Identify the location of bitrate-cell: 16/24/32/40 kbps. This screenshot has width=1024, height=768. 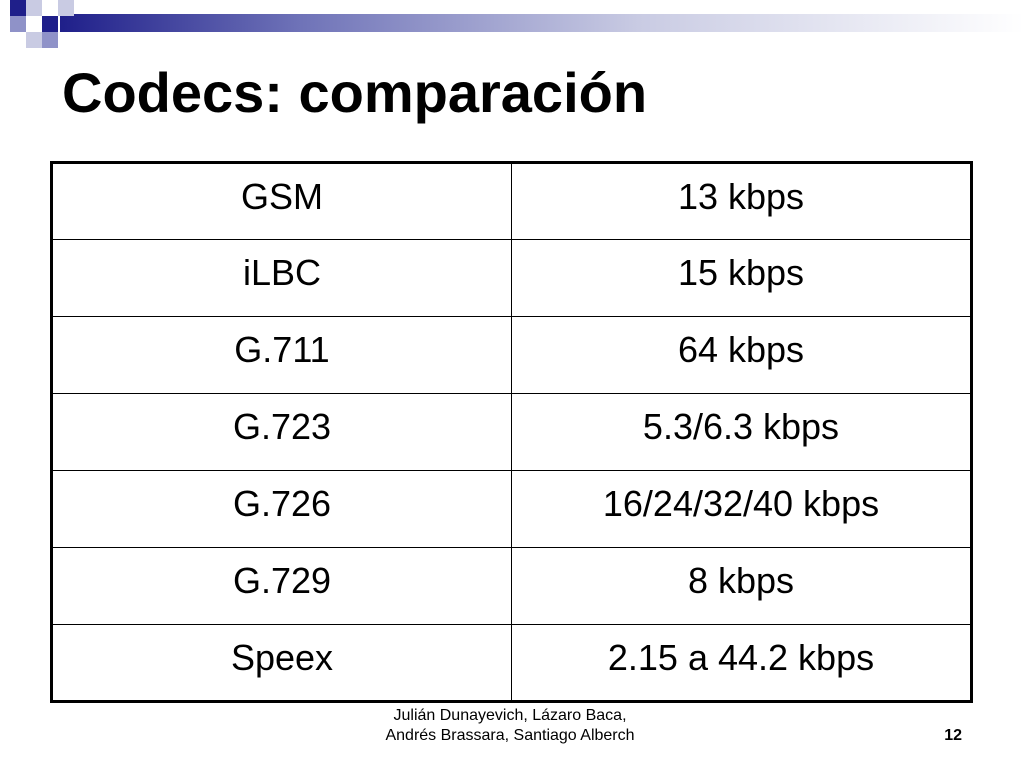
(741, 509).